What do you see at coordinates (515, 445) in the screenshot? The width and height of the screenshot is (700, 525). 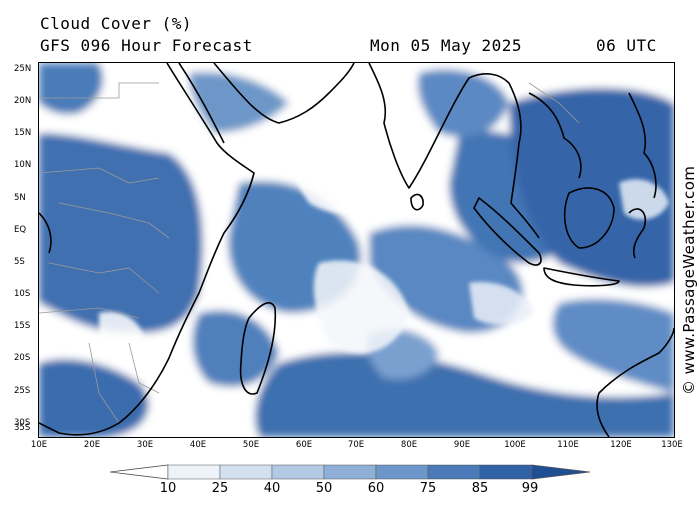 I see `lon-label: 100E` at bounding box center [515, 445].